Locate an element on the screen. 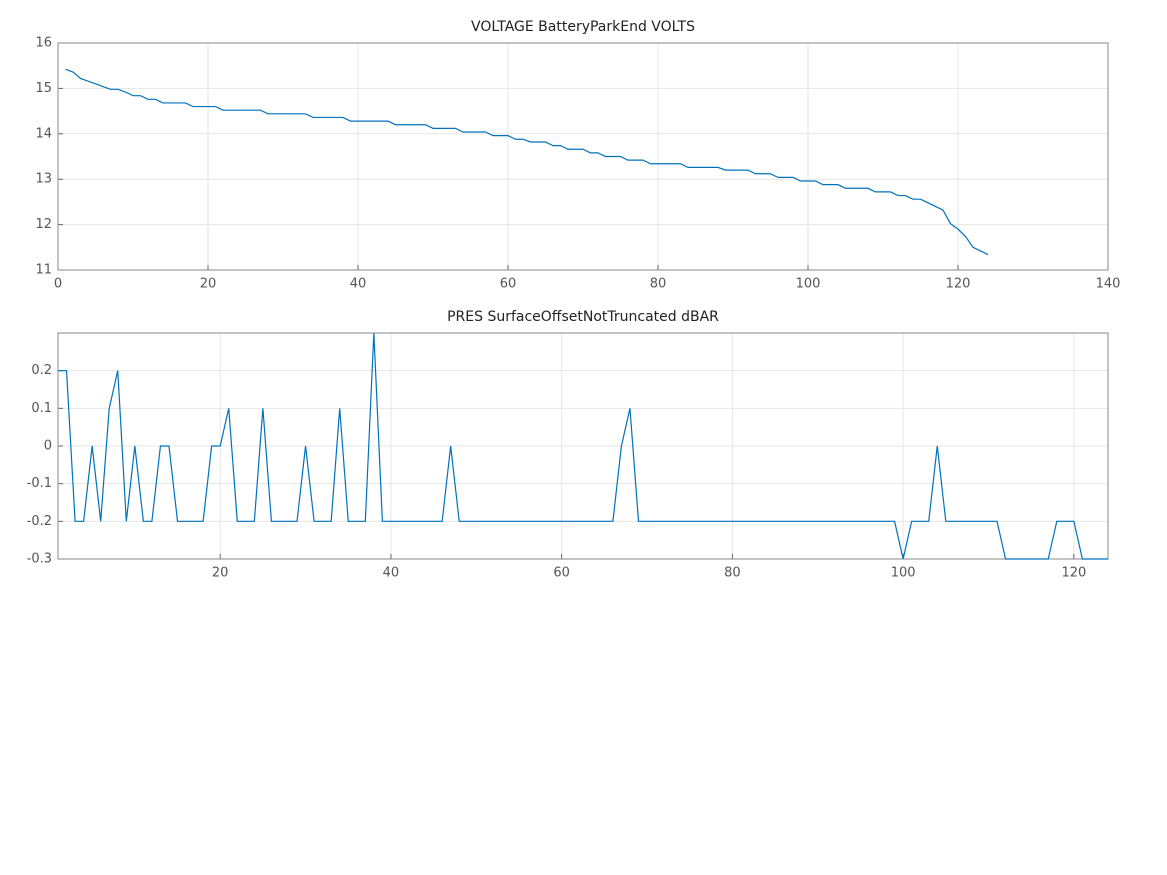 This screenshot has width=1167, height=875. y-tick-label: 16 is located at coordinates (43, 43).